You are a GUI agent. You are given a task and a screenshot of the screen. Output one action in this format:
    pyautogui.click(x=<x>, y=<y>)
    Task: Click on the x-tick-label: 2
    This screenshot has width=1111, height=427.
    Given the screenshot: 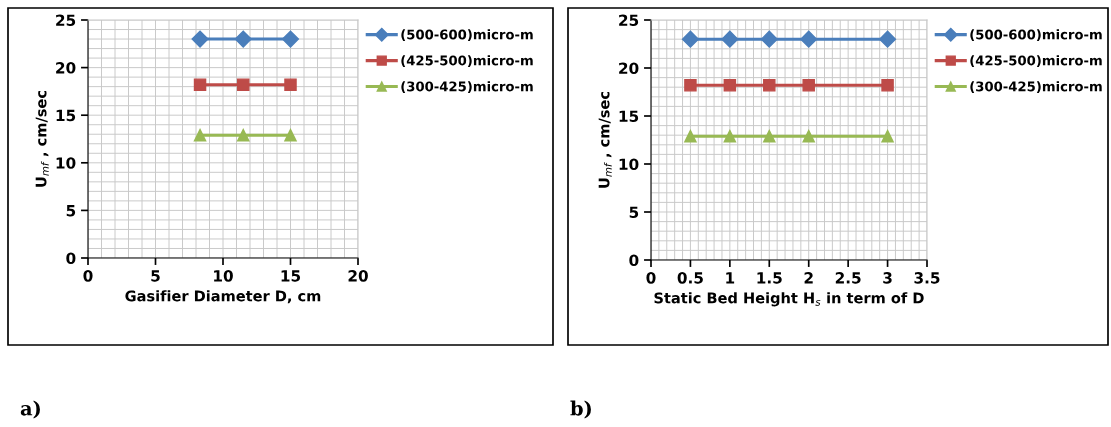 What is the action you would take?
    pyautogui.click(x=808, y=278)
    